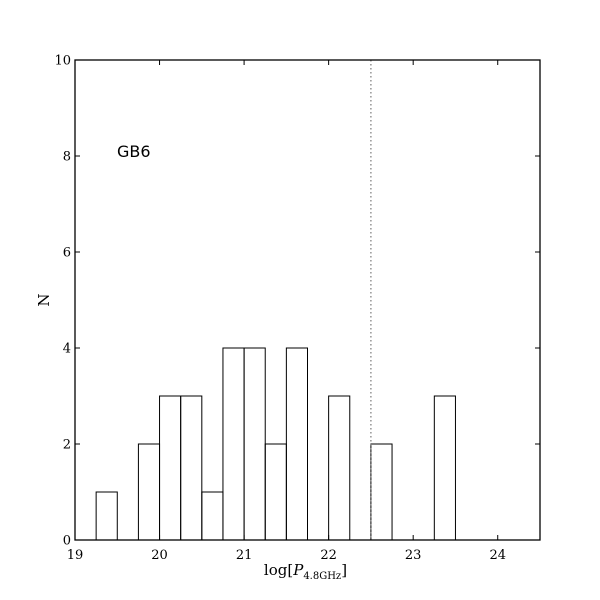 This screenshot has width=600, height=600. Describe the element at coordinates (62, 61) in the screenshot. I see `y-tick-label: 10` at that location.